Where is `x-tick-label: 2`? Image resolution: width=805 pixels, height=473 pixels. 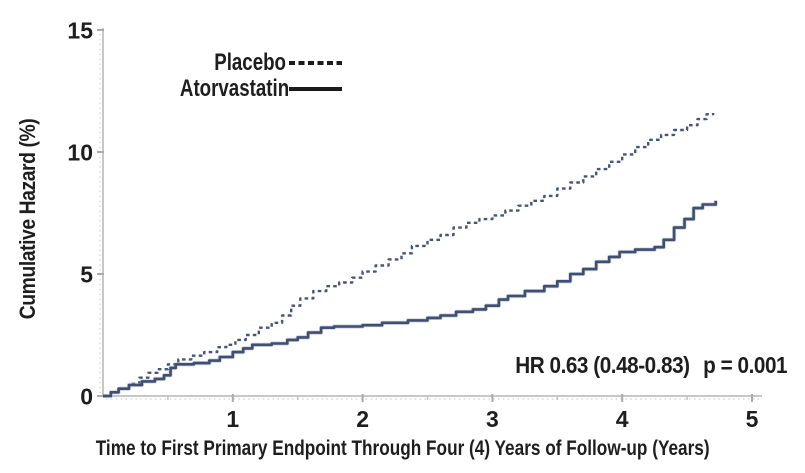
x-tick-label: 2 is located at coordinates (362, 419).